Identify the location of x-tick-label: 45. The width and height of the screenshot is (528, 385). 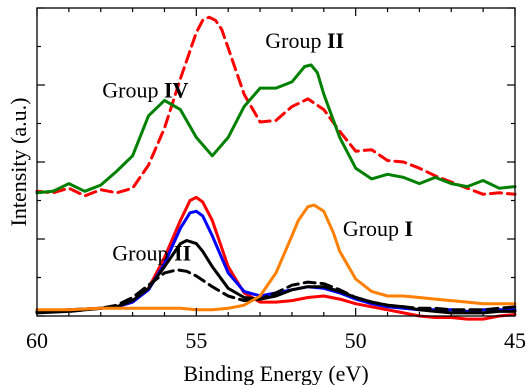
(515, 340).